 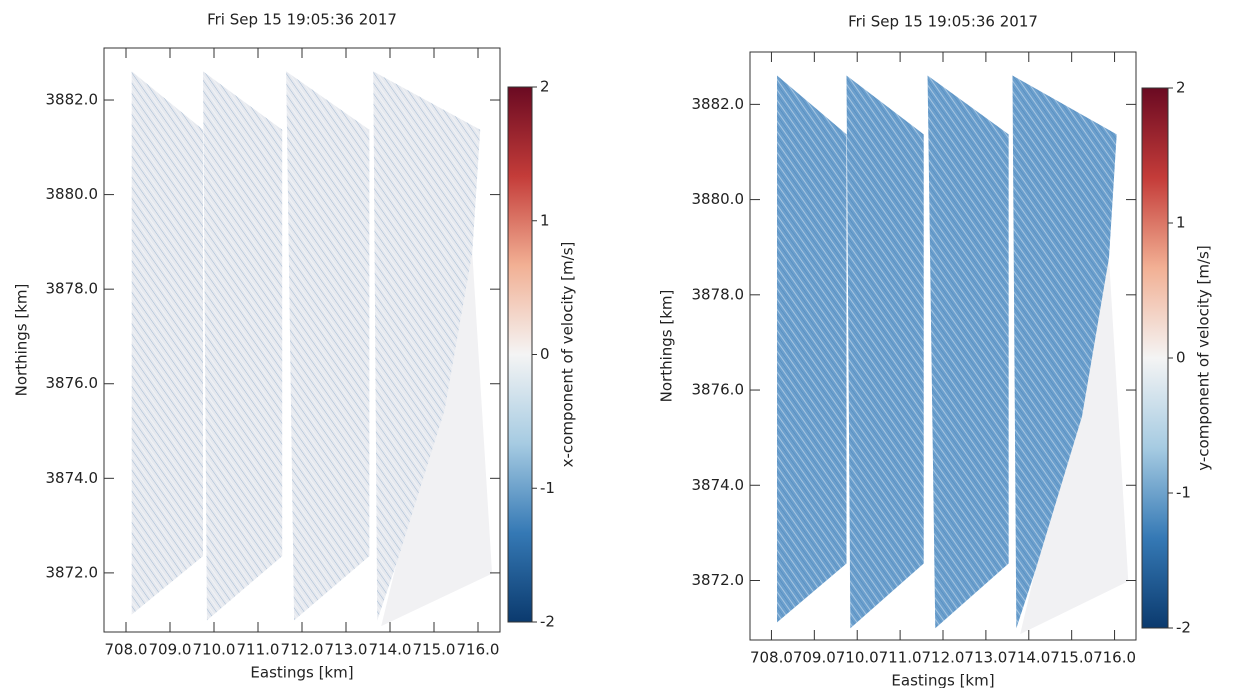 I want to click on colorbar-label: y-component of velocity [m/s], so click(x=1204, y=357).